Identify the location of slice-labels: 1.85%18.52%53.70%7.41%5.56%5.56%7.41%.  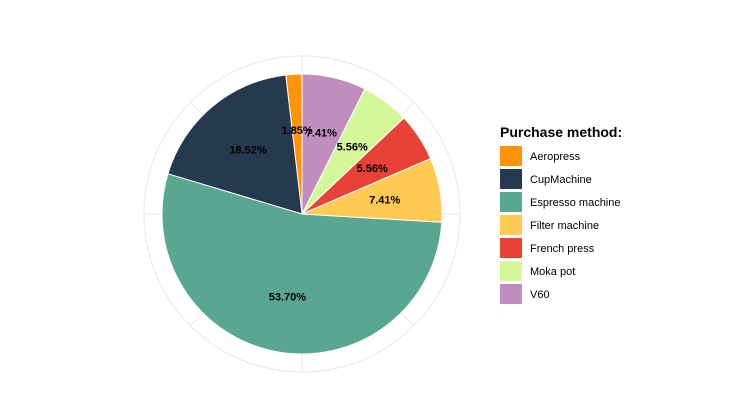
(314, 214).